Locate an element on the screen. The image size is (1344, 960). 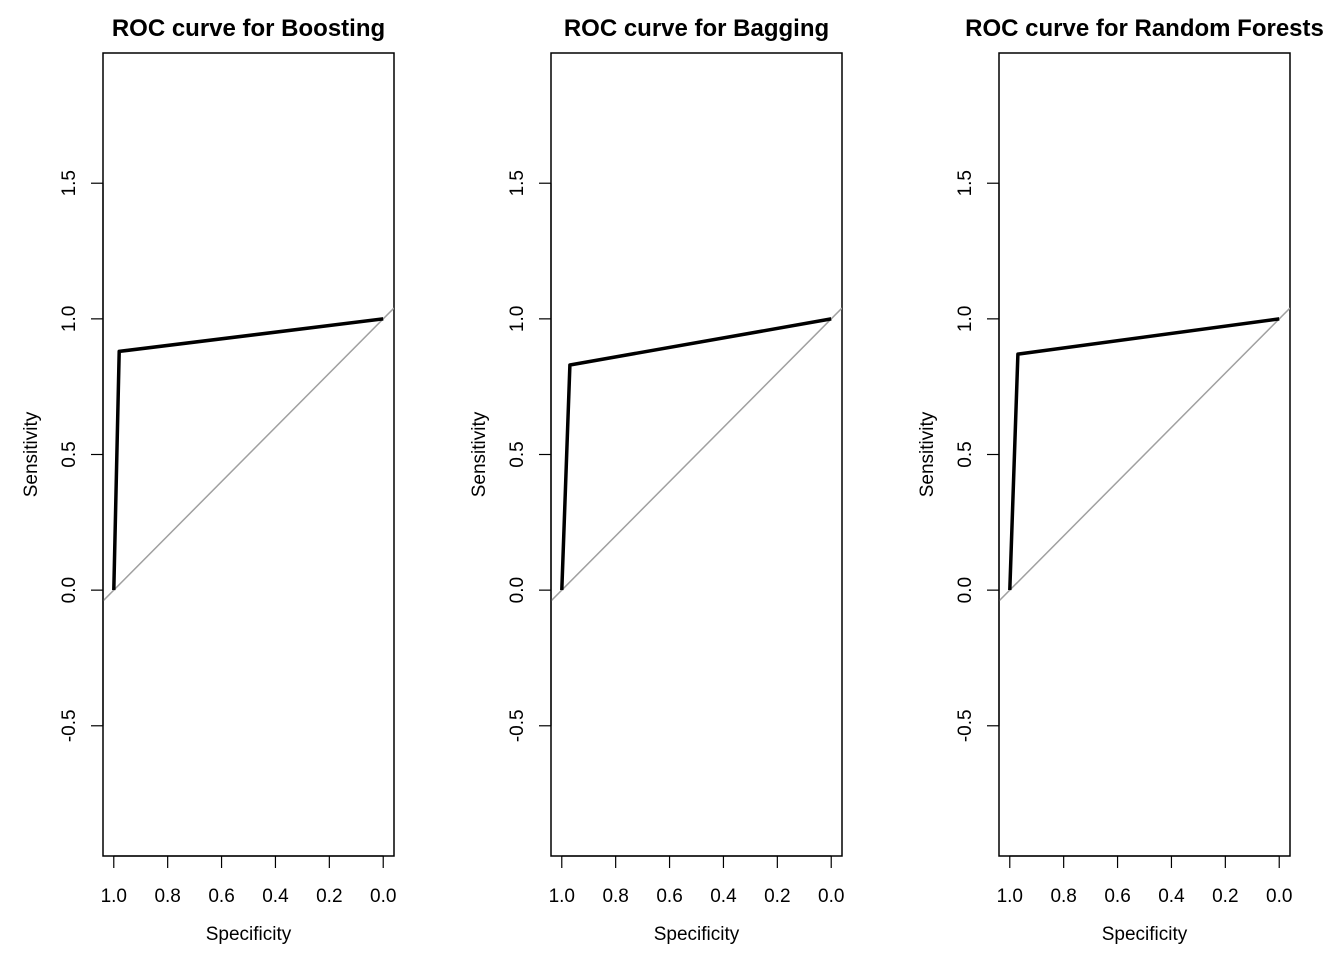
chart-title: ROC curve for Random Forests is located at coordinates (1144, 28).